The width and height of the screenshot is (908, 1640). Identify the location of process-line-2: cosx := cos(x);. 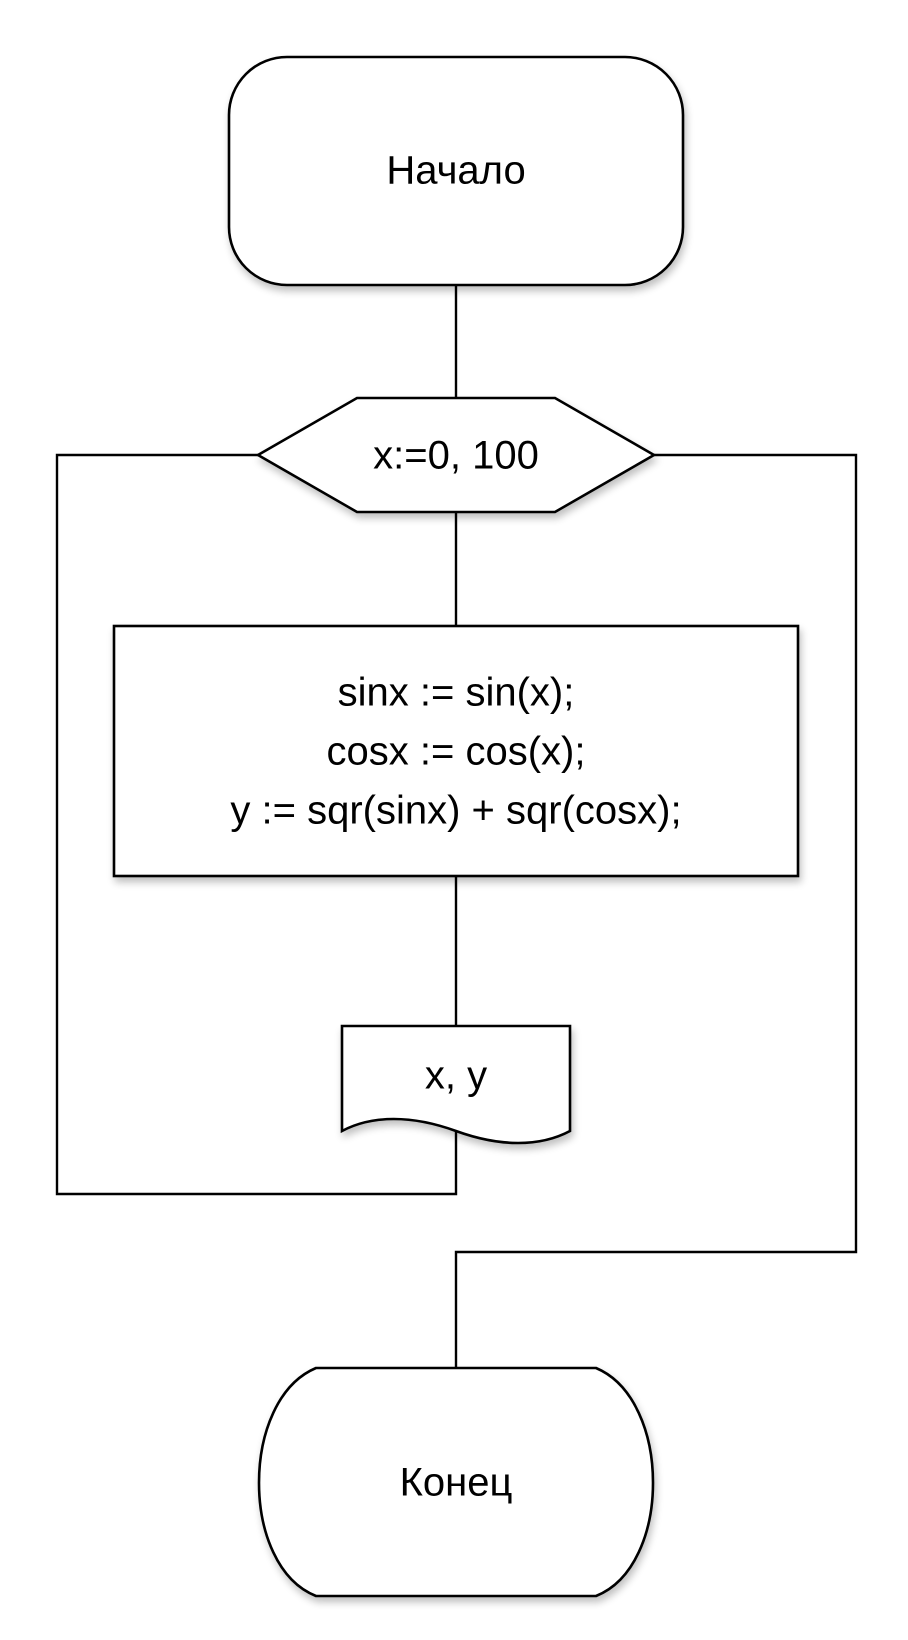
(456, 752).